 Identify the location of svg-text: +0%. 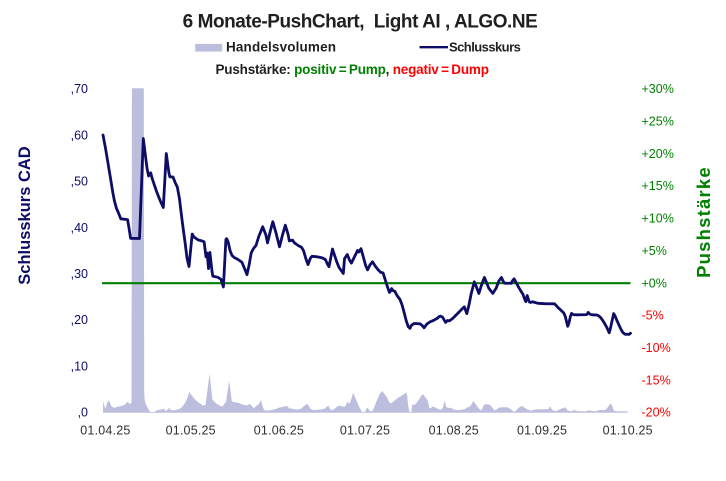
(654, 283).